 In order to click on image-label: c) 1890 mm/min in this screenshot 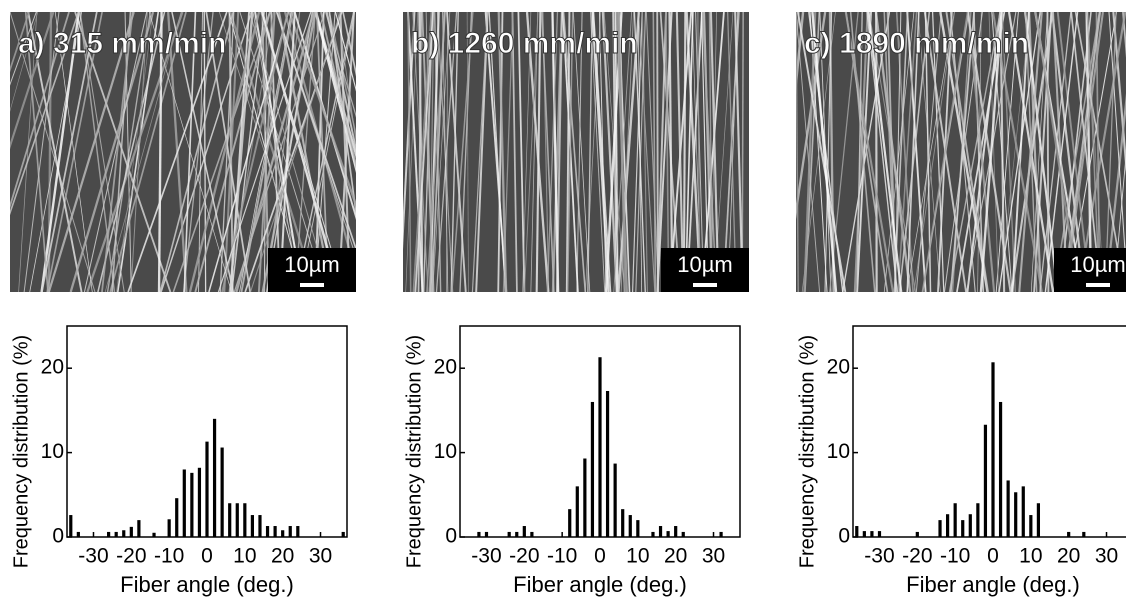, I will do `click(916, 43)`.